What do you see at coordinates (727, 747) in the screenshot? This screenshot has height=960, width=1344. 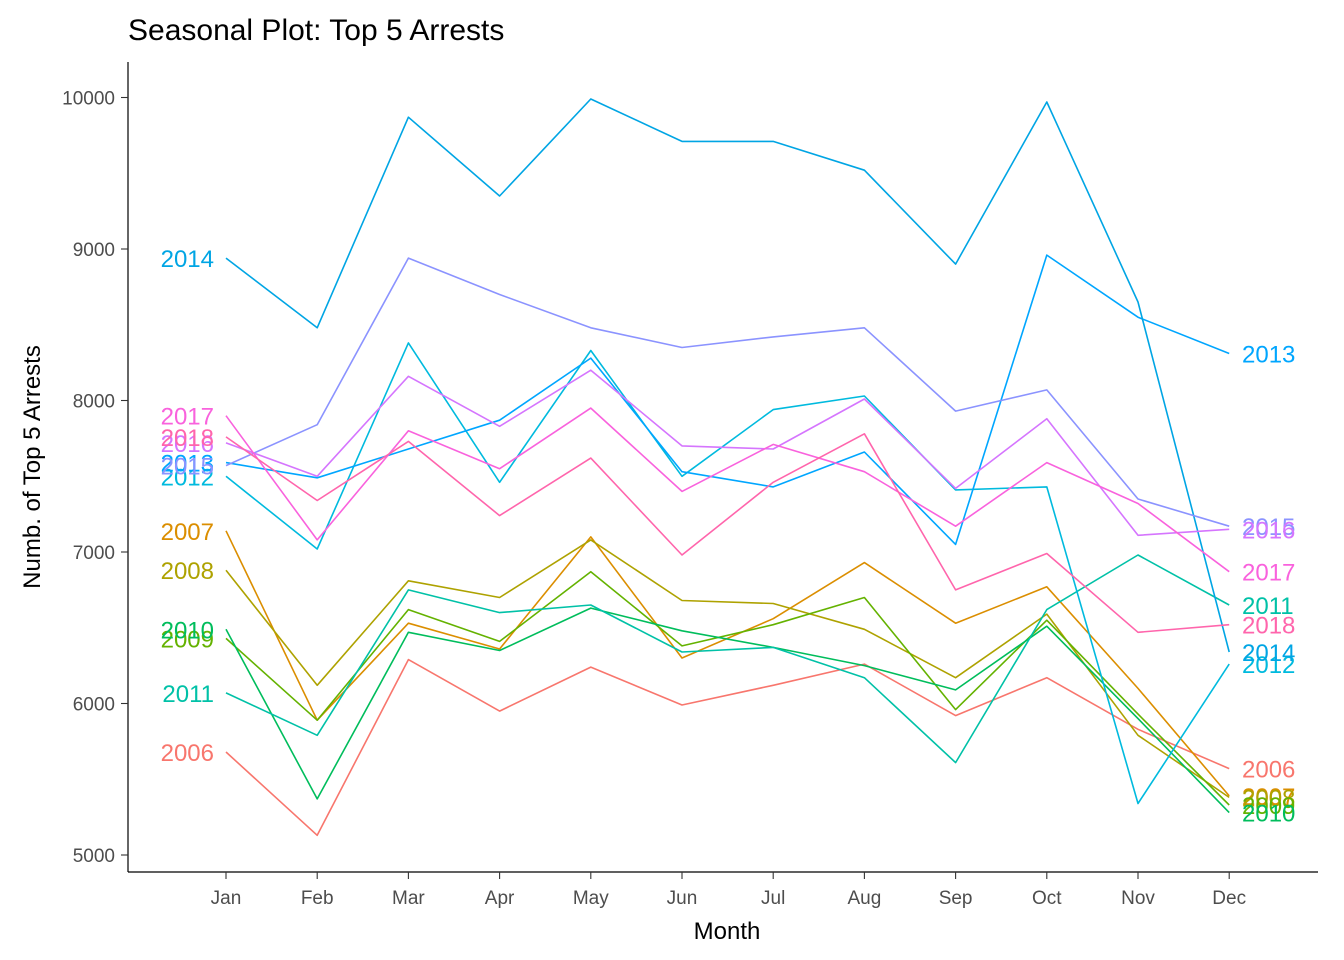 I see `series-line-2006` at bounding box center [727, 747].